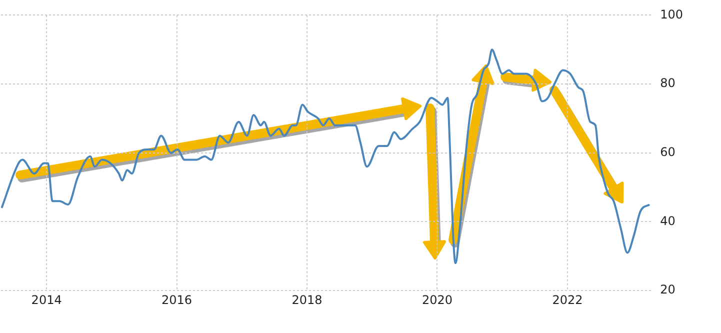  Describe the element at coordinates (46, 299) in the screenshot. I see `x-tick-label: 2014` at that location.